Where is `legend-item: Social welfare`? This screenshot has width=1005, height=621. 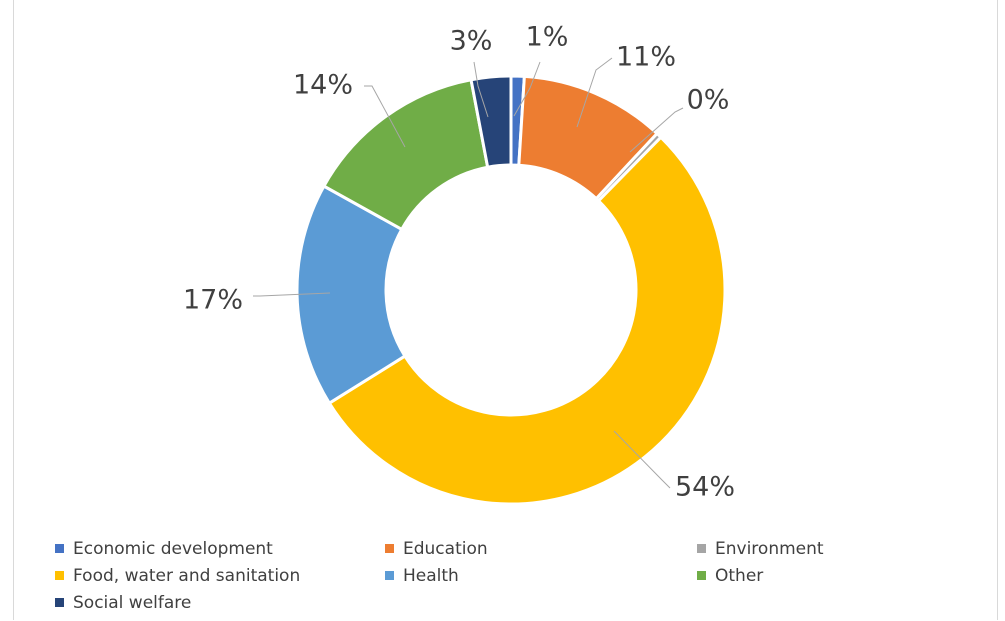 legend-item: Social welfare is located at coordinates (220, 602).